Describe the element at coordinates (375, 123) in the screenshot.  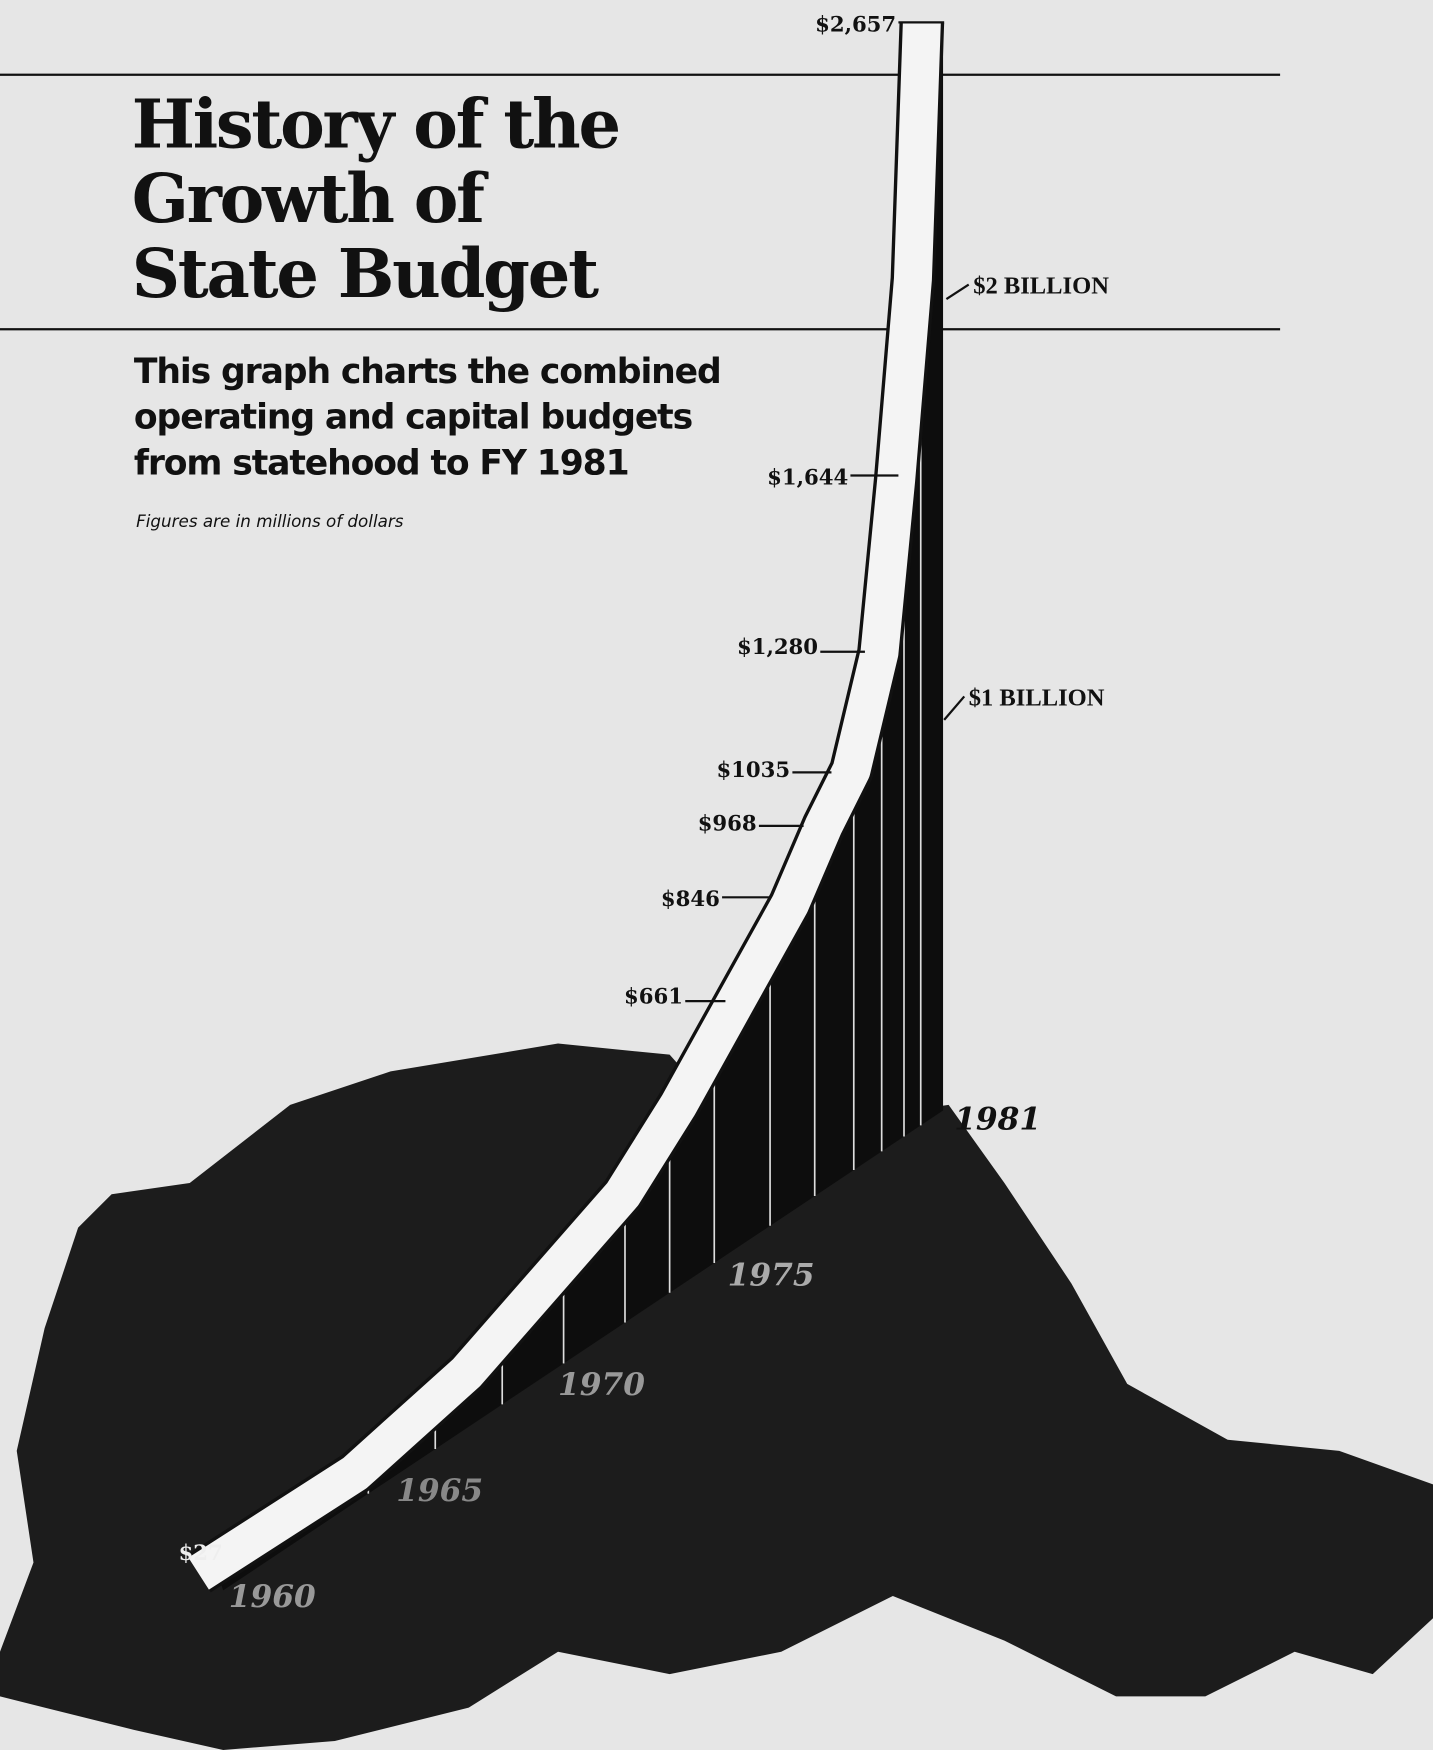
I see `title-line: History of the` at that location.